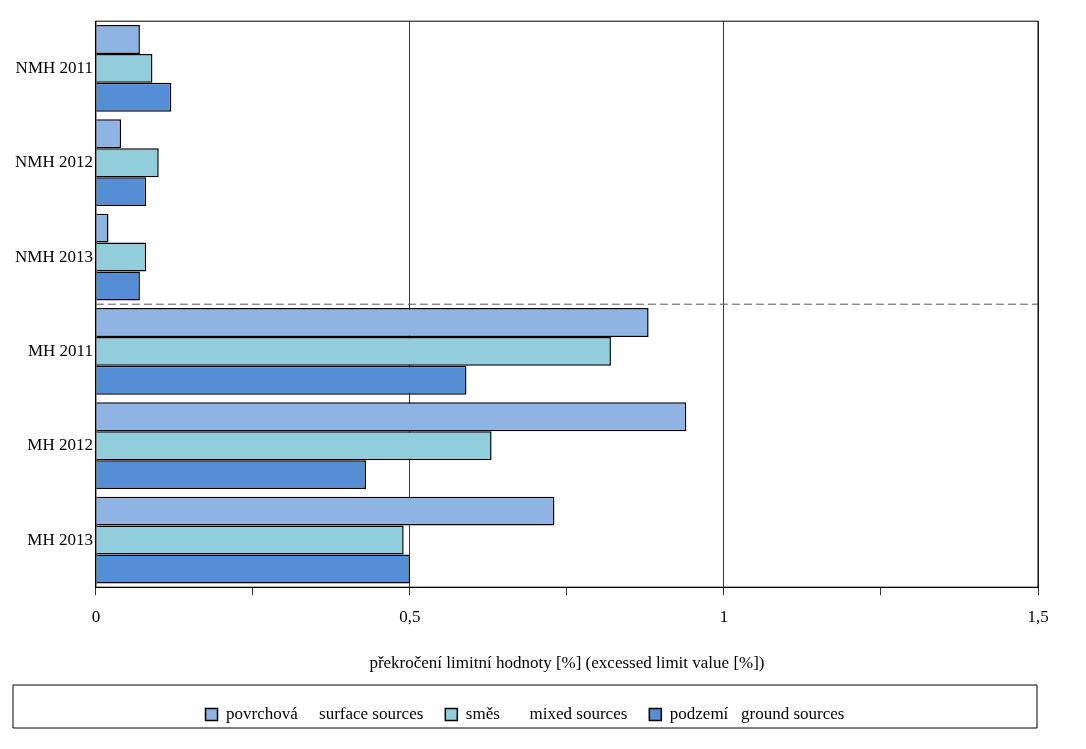 This screenshot has width=1086, height=749. I want to click on y-tick-label: MH 2012, so click(60, 445).